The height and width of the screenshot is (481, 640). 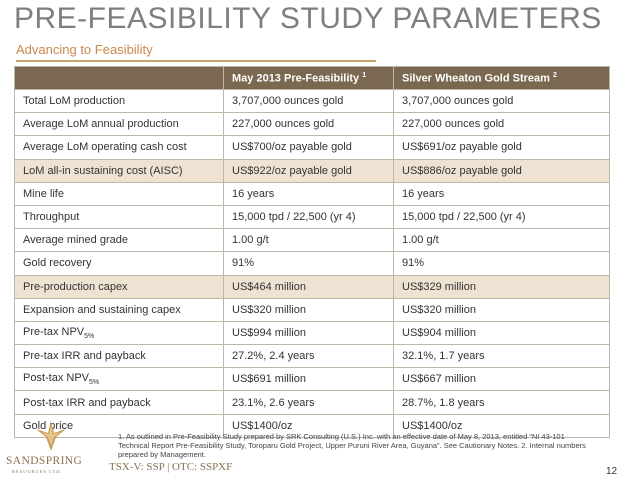 I want to click on company-logo: SANDSPRING RESOURCES LTD., so click(x=51, y=448).